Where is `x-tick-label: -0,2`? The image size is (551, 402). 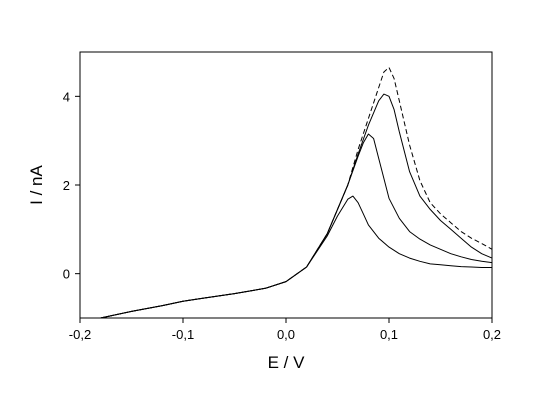
x-tick-label: -0,2 is located at coordinates (80, 334).